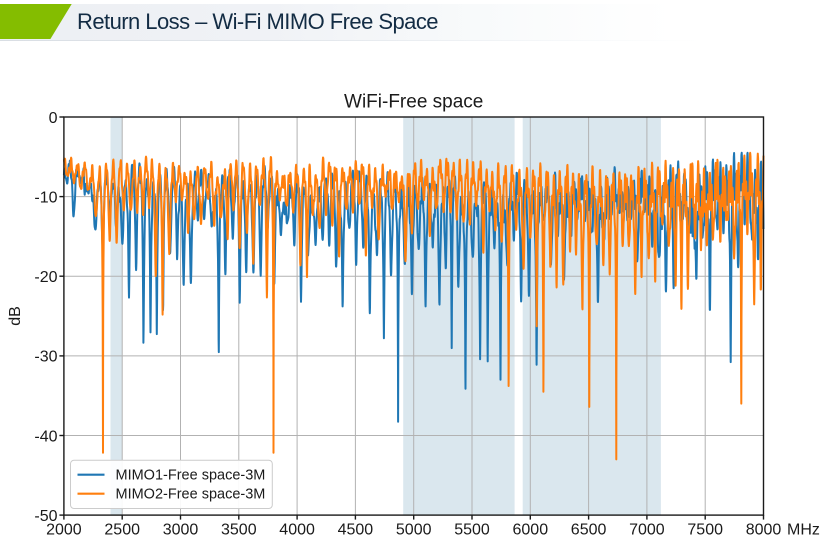 The height and width of the screenshot is (545, 825). I want to click on svg-text: -50, so click(45, 516).